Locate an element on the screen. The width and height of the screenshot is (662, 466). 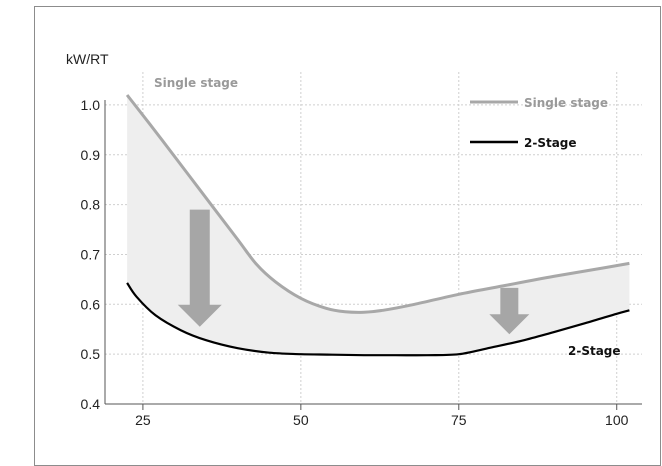
arrow-layer is located at coordinates (353, 272).